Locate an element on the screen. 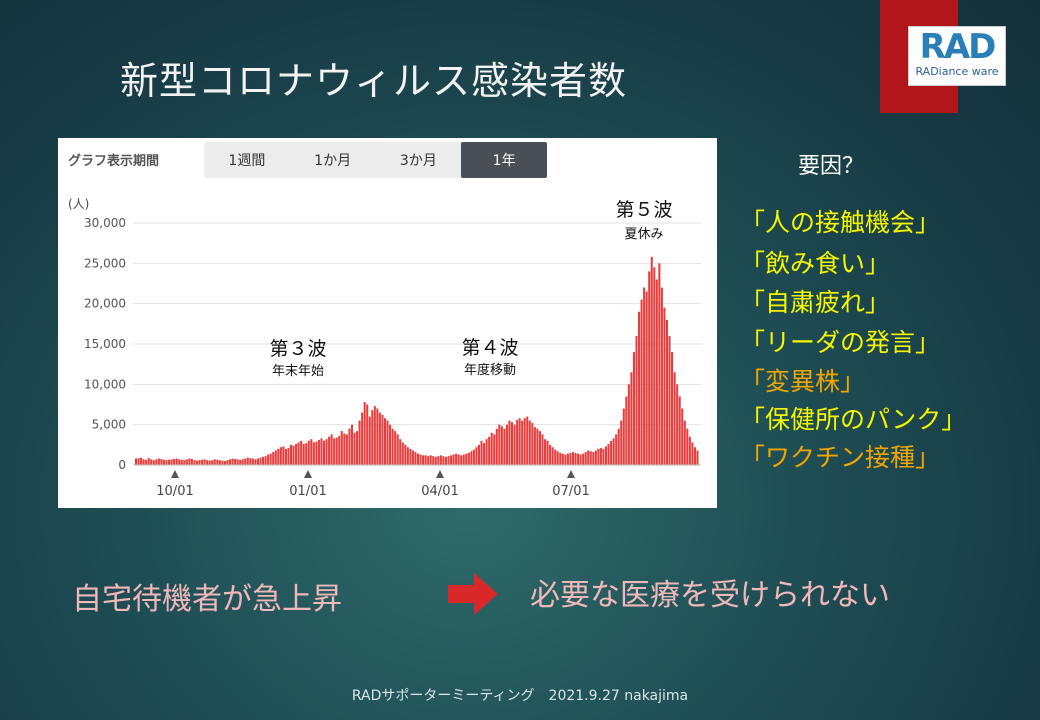 Image resolution: width=1040 pixels, height=720 pixels. graph-period-label: グラフ表示期間 is located at coordinates (114, 161).